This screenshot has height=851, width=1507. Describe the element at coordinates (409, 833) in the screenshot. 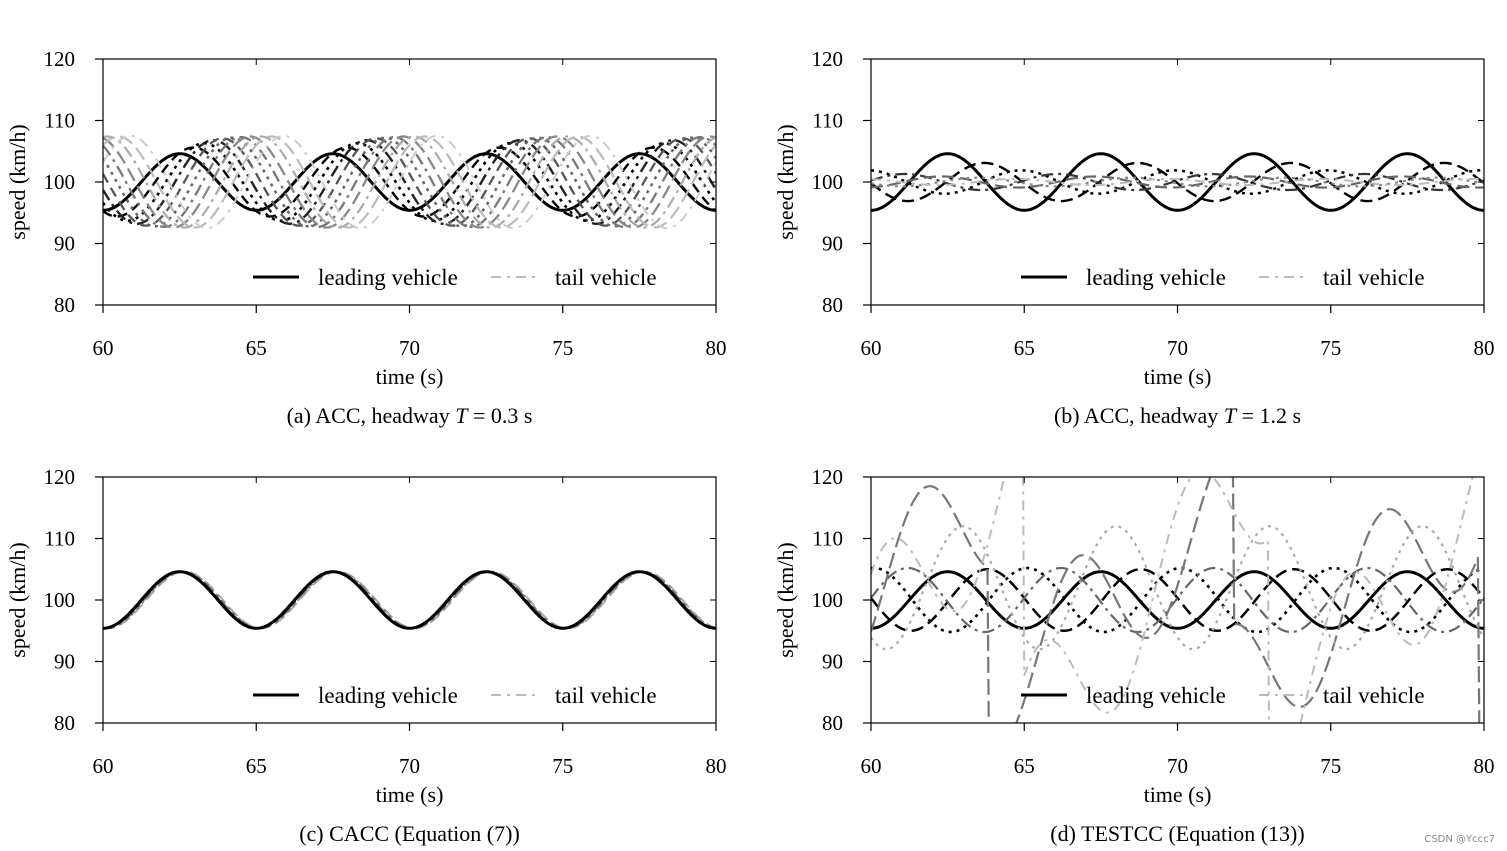

I see `panel-caption: (c) CACC (Equation (7))` at that location.